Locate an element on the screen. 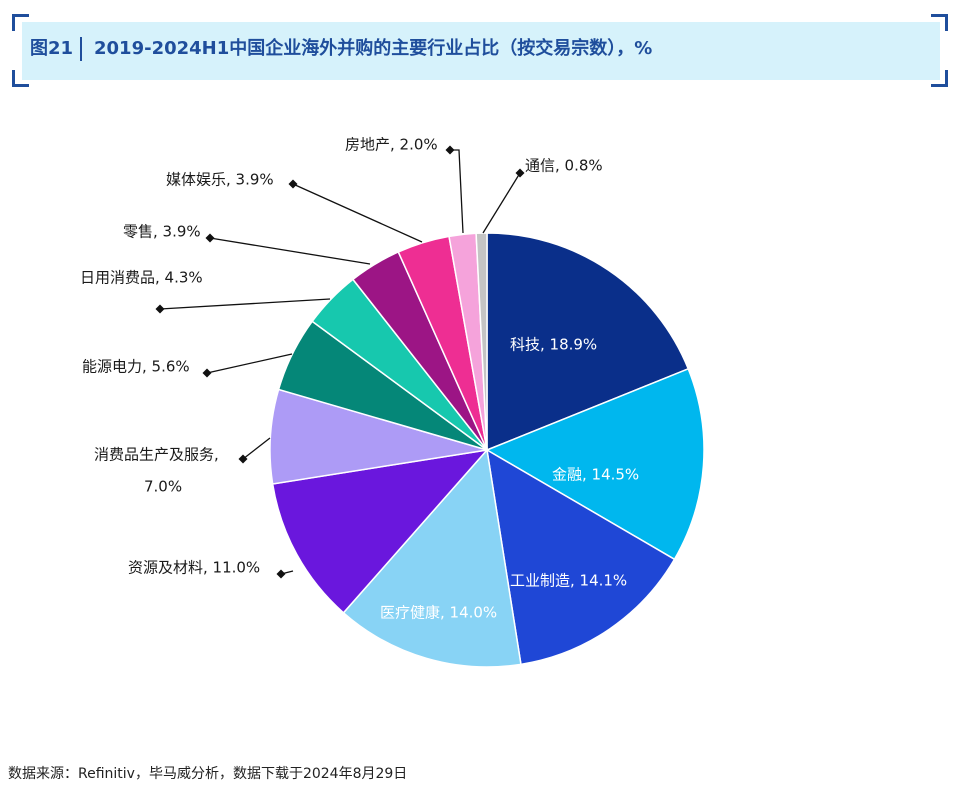 The height and width of the screenshot is (792, 955). title-banner is located at coordinates (481, 51).